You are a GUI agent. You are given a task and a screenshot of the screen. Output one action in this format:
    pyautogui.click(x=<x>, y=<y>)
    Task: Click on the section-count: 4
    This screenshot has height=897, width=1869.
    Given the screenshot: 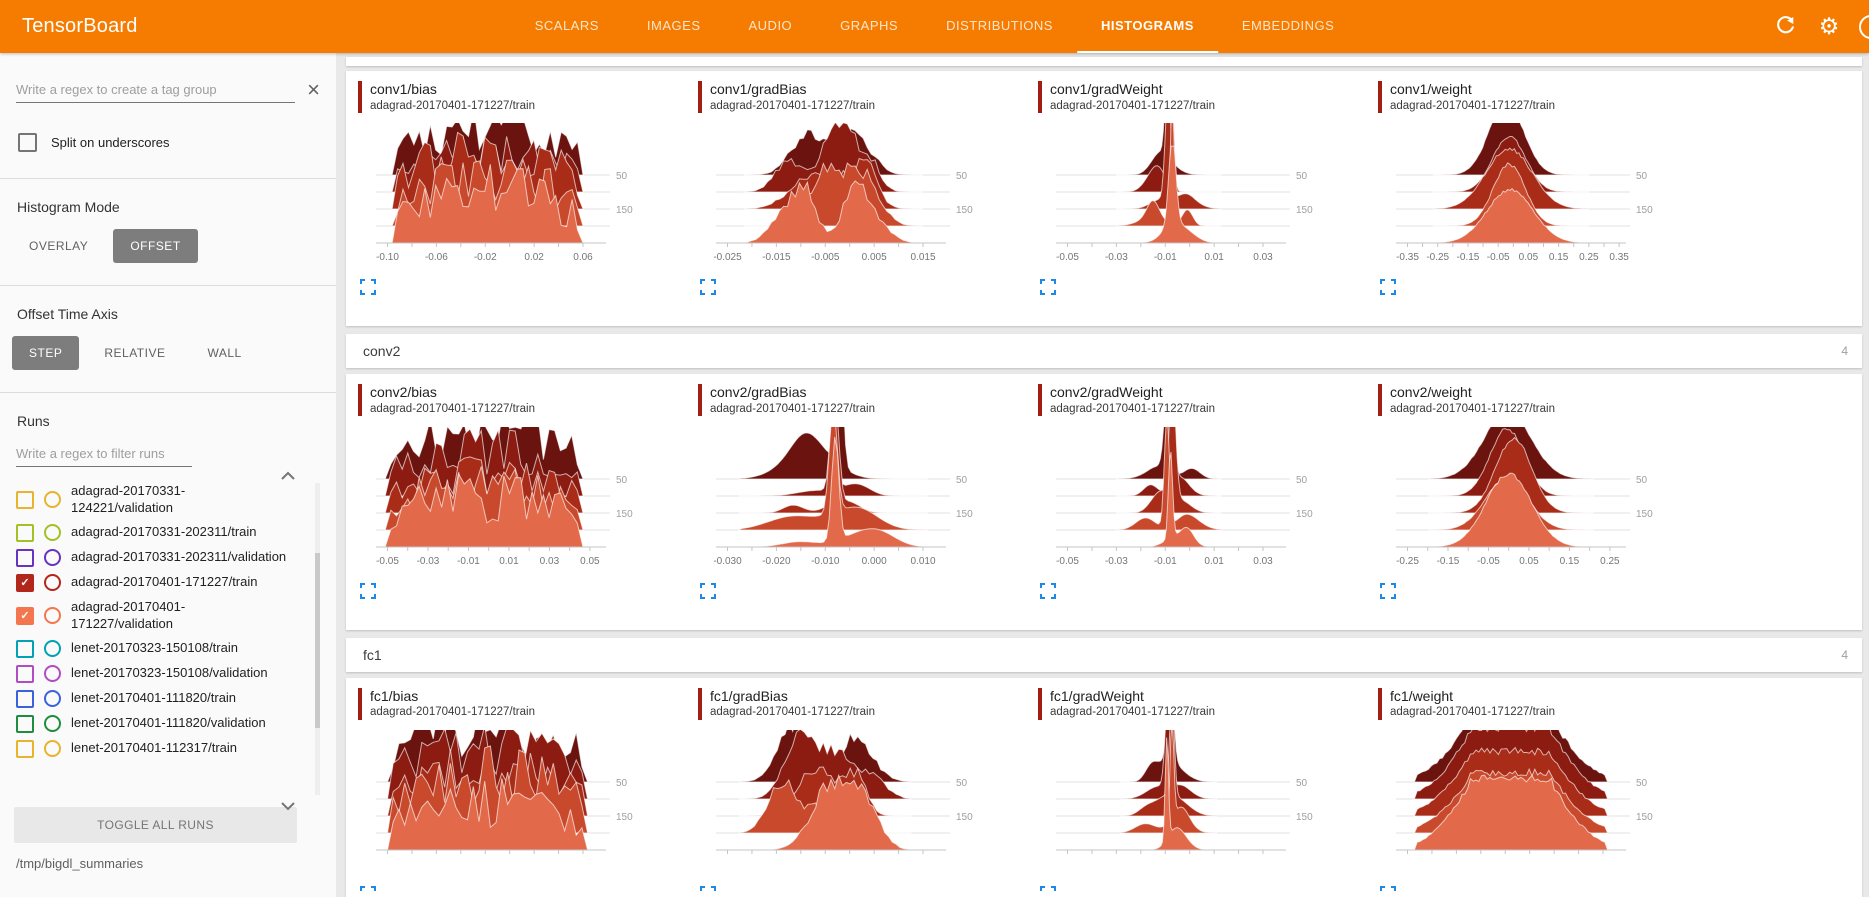 What is the action you would take?
    pyautogui.click(x=1844, y=351)
    